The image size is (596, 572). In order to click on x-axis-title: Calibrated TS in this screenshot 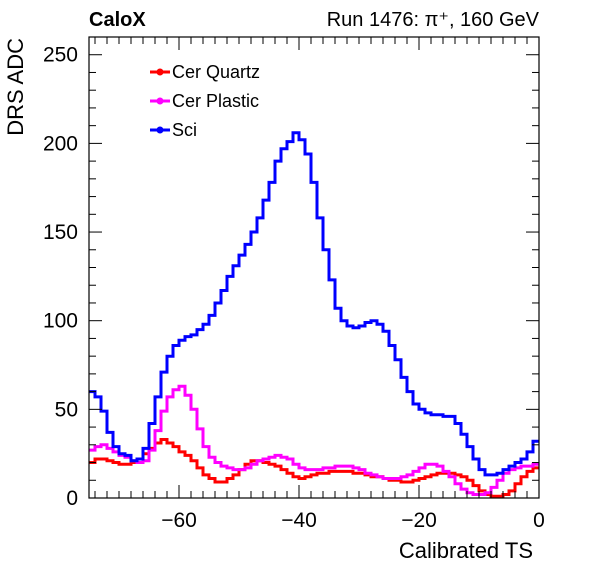, I will do `click(466, 550)`.